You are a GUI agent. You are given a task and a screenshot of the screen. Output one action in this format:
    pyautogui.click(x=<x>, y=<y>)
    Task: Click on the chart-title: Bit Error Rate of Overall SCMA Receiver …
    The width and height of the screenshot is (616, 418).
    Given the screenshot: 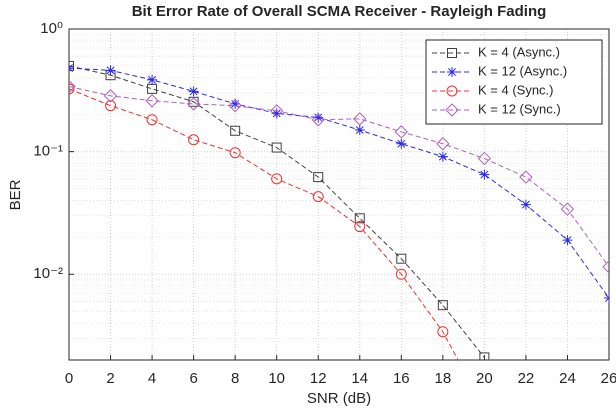 What is the action you would take?
    pyautogui.click(x=339, y=11)
    